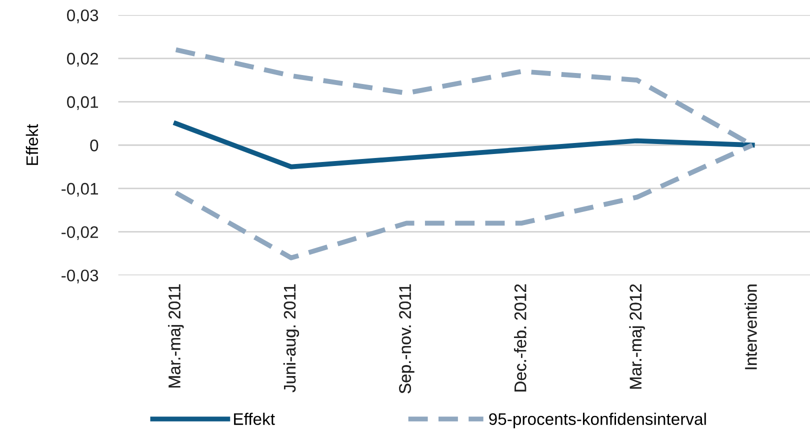  Describe the element at coordinates (94, 146) in the screenshot. I see `y-tick-label: 0` at that location.